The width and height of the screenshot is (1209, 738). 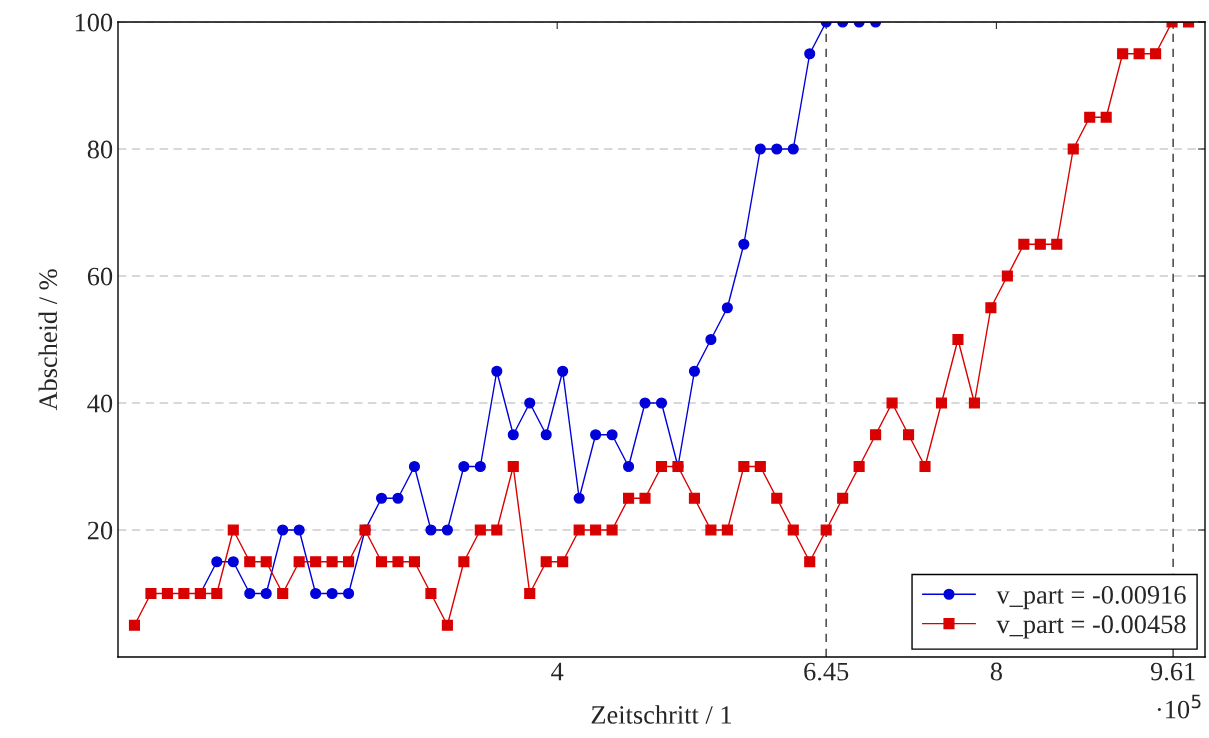 I want to click on legend-label: v_part = -0.00458, so click(x=1091, y=627).